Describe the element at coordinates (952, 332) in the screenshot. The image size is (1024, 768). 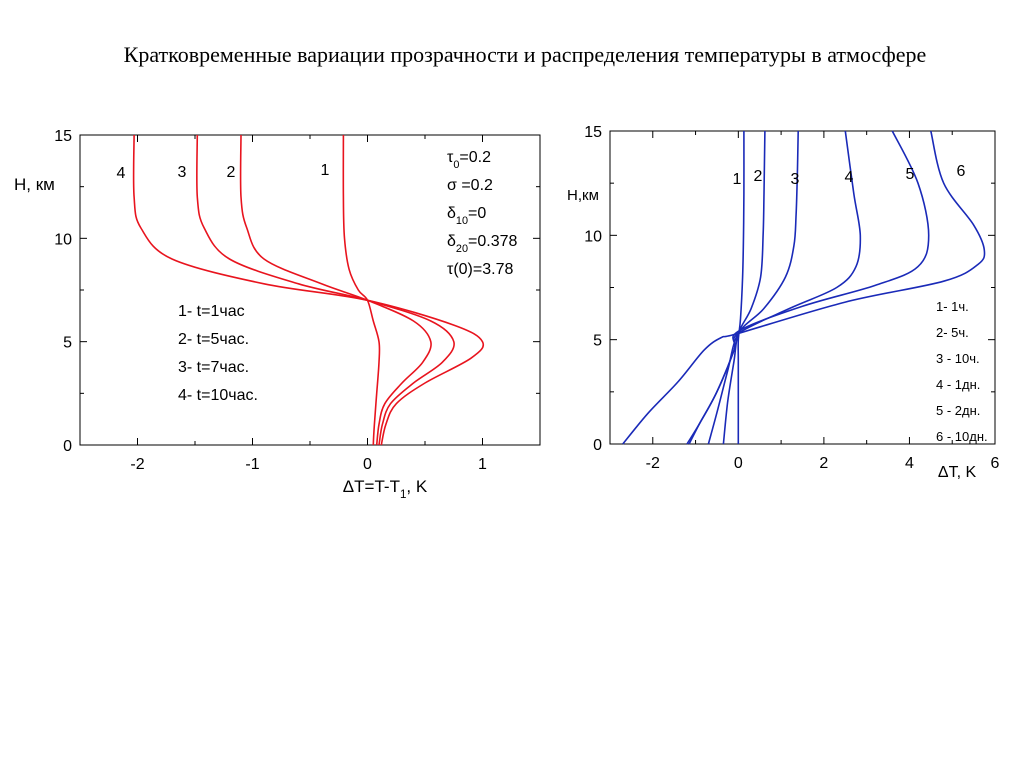
I see `legend-entry: 2- 5ч.` at that location.